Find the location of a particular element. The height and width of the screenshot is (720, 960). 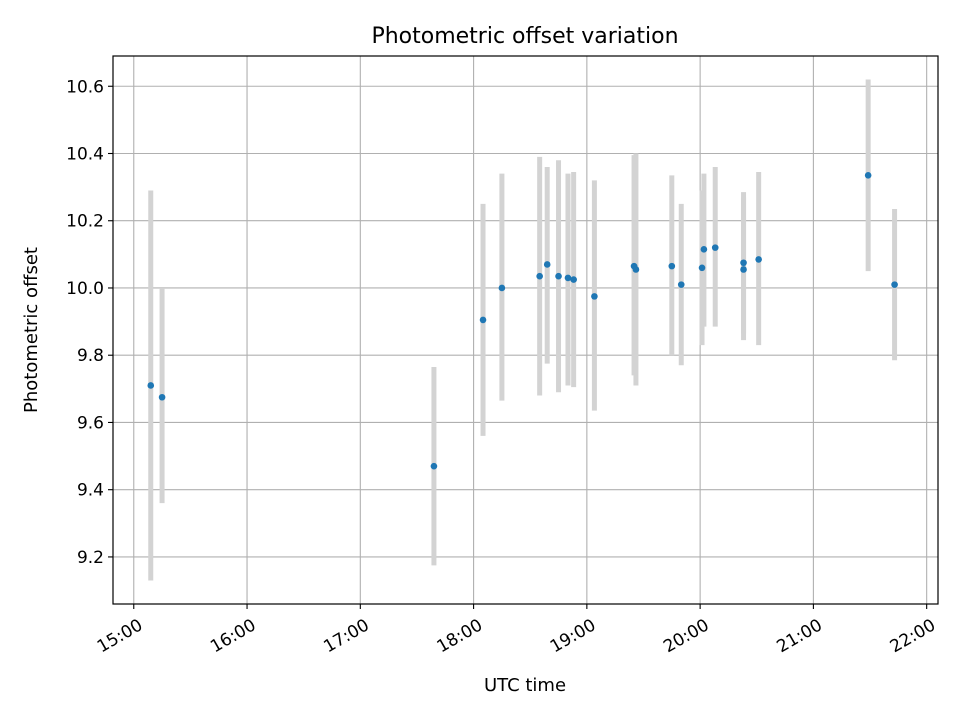

y-tick-label: 9.8 is located at coordinates (90, 356).